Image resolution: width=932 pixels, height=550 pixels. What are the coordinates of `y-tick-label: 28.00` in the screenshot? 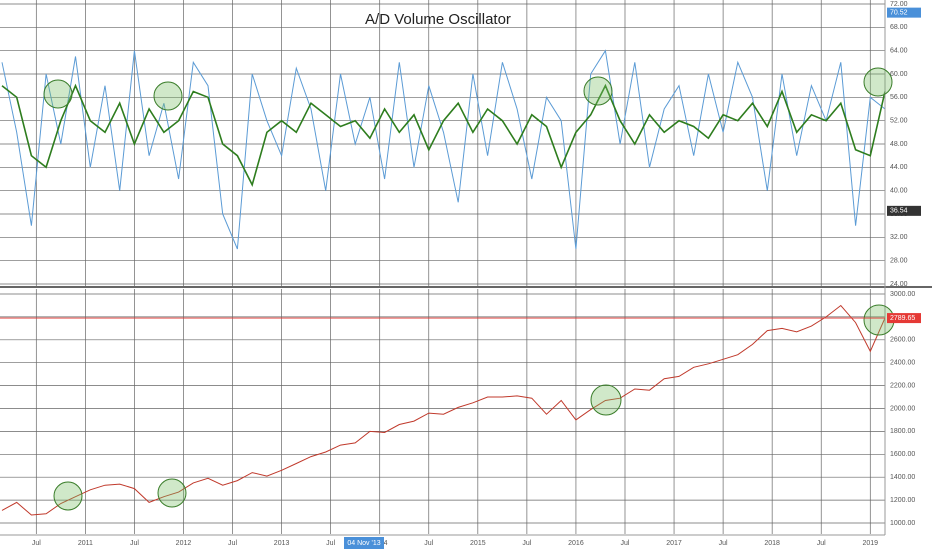 It's located at (899, 261).